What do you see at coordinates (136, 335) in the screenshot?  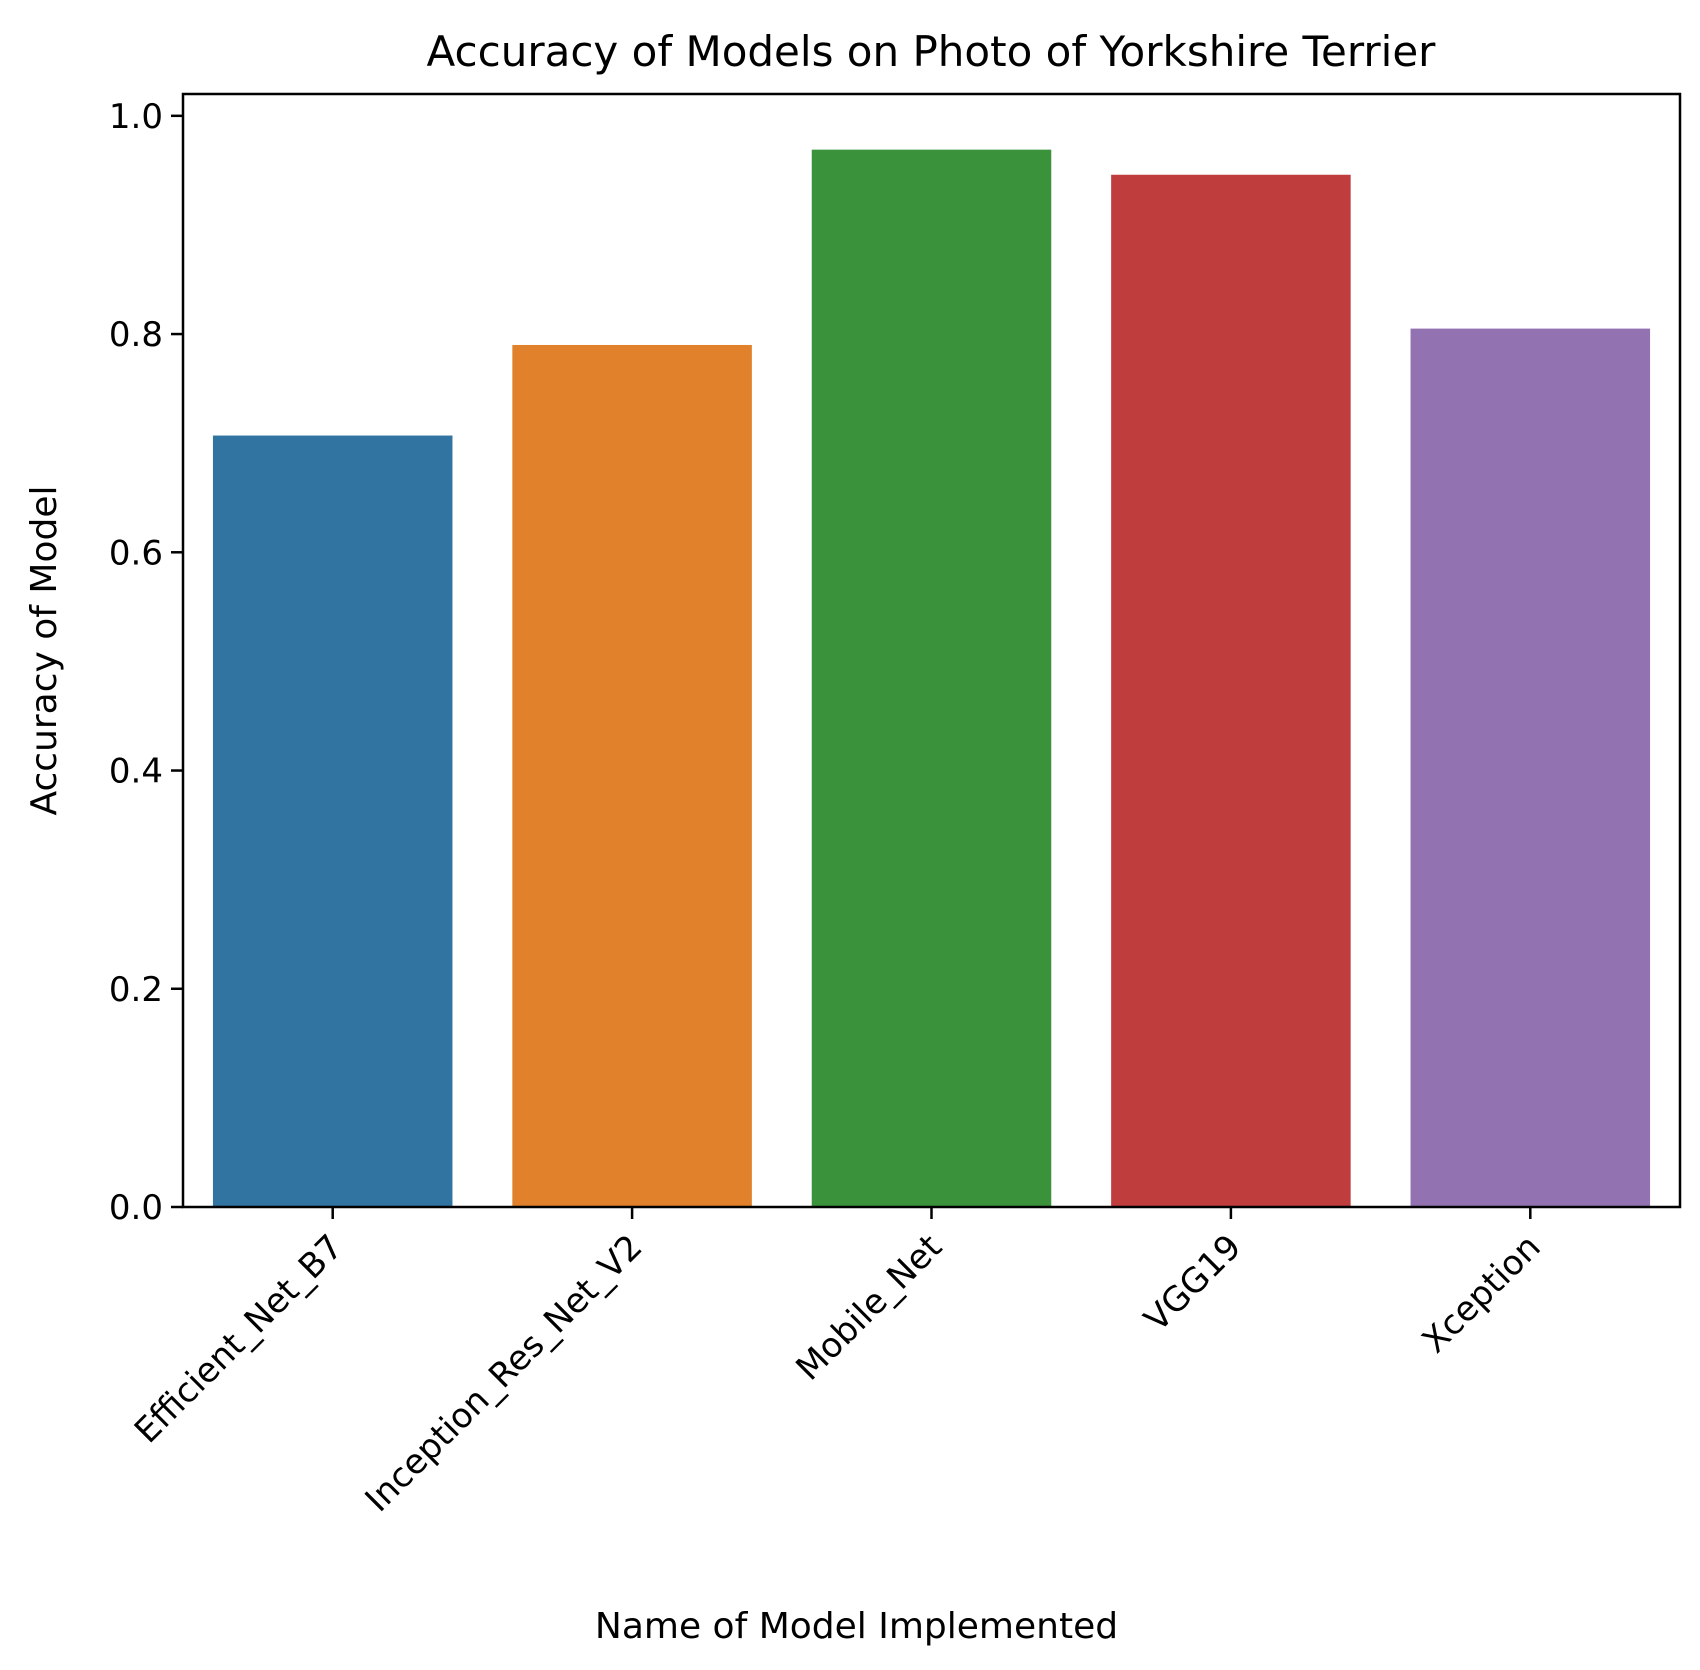 I see `y-tick-label: 0.8` at bounding box center [136, 335].